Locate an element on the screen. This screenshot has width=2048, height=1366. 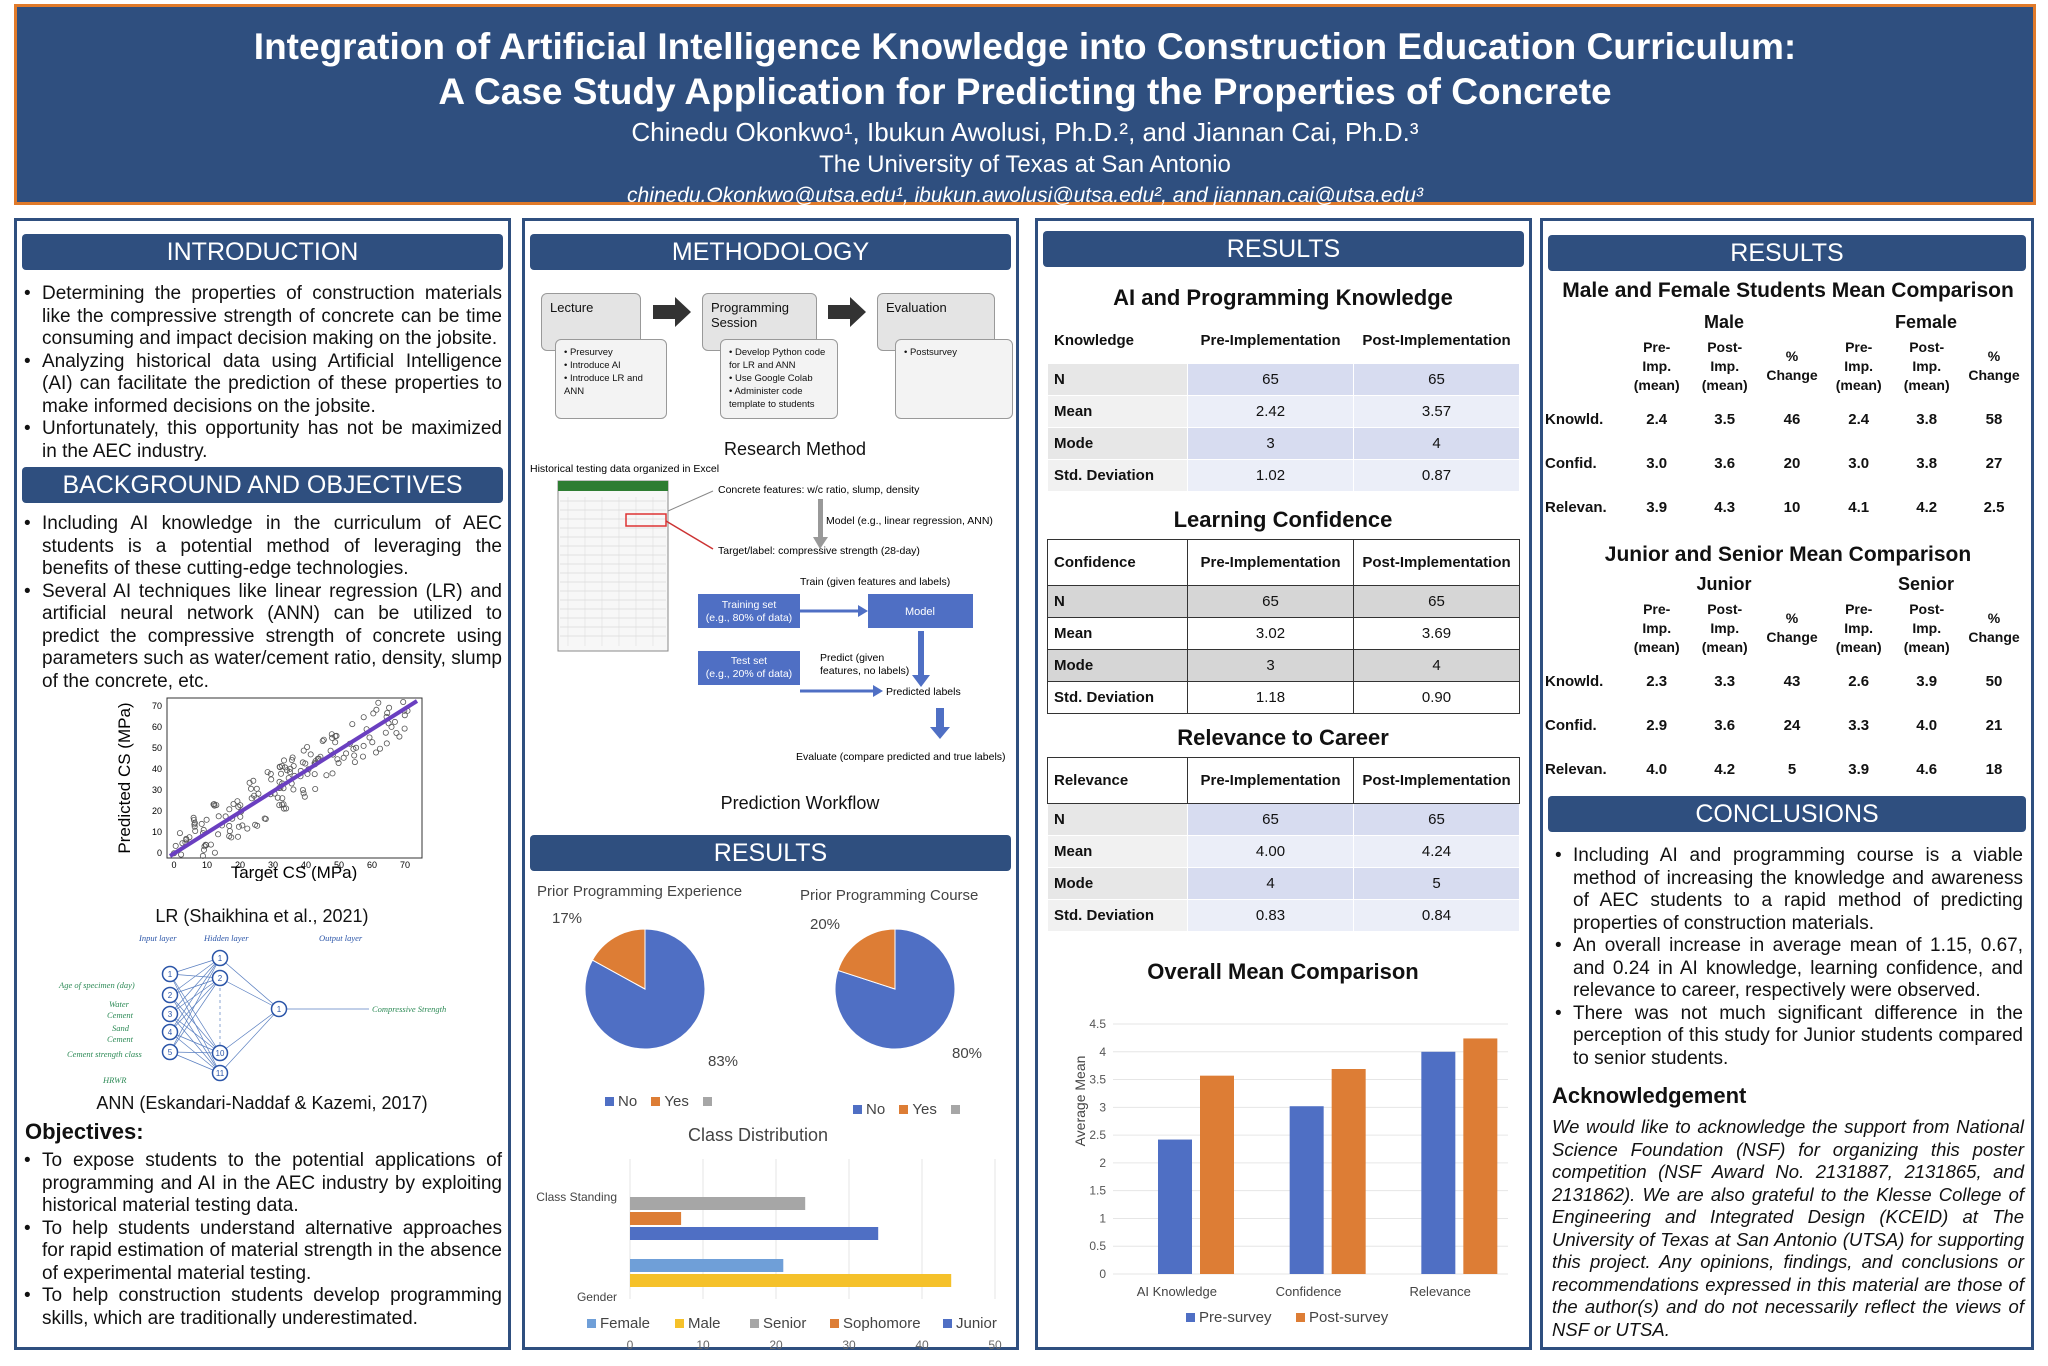
lr-caption: LR (Shaikhina et al., 2021) is located at coordinates (262, 916).